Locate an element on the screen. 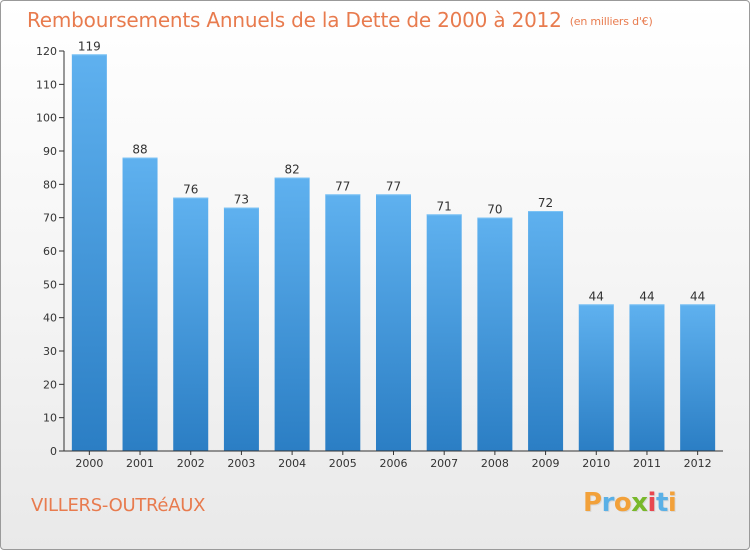 This screenshot has width=750, height=550. bar-2009 is located at coordinates (546, 331).